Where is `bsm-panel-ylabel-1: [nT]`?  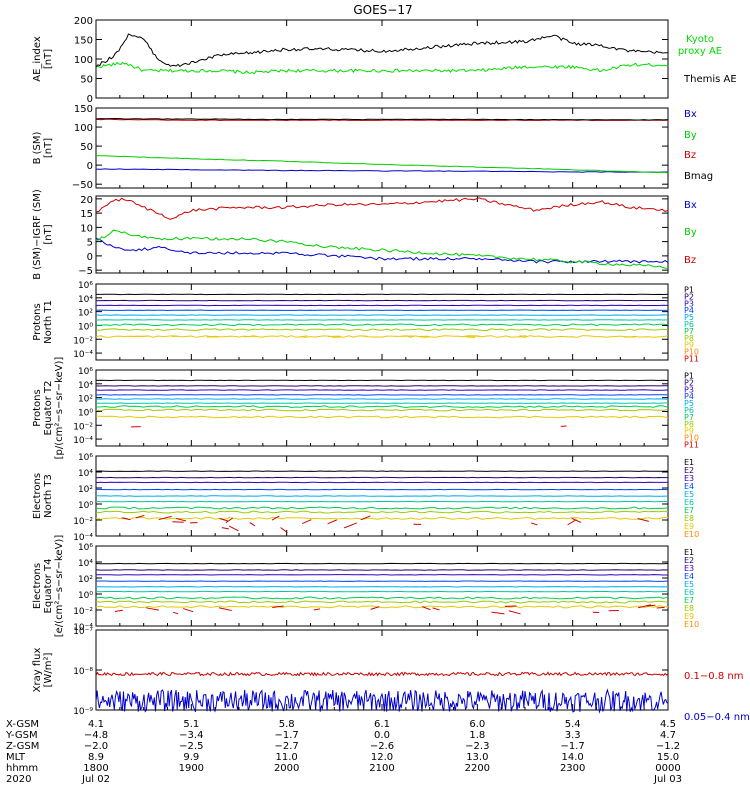 bsm-panel-ylabel-1: [nT] is located at coordinates (48, 148).